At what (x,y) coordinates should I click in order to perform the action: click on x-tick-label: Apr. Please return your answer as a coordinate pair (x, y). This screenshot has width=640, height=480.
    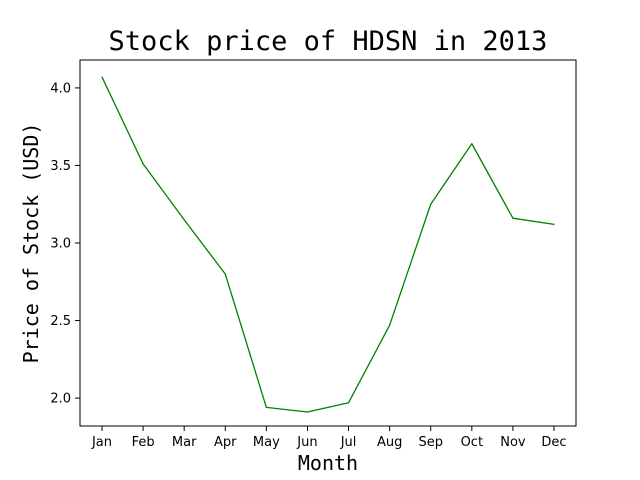
    Looking at the image, I should click on (225, 442).